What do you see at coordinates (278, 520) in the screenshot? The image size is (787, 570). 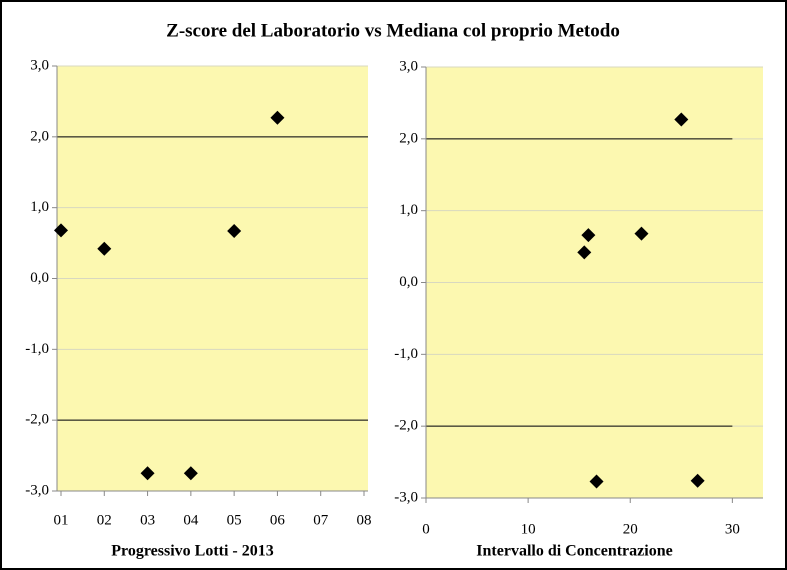 I see `x-tick-label: 06` at bounding box center [278, 520].